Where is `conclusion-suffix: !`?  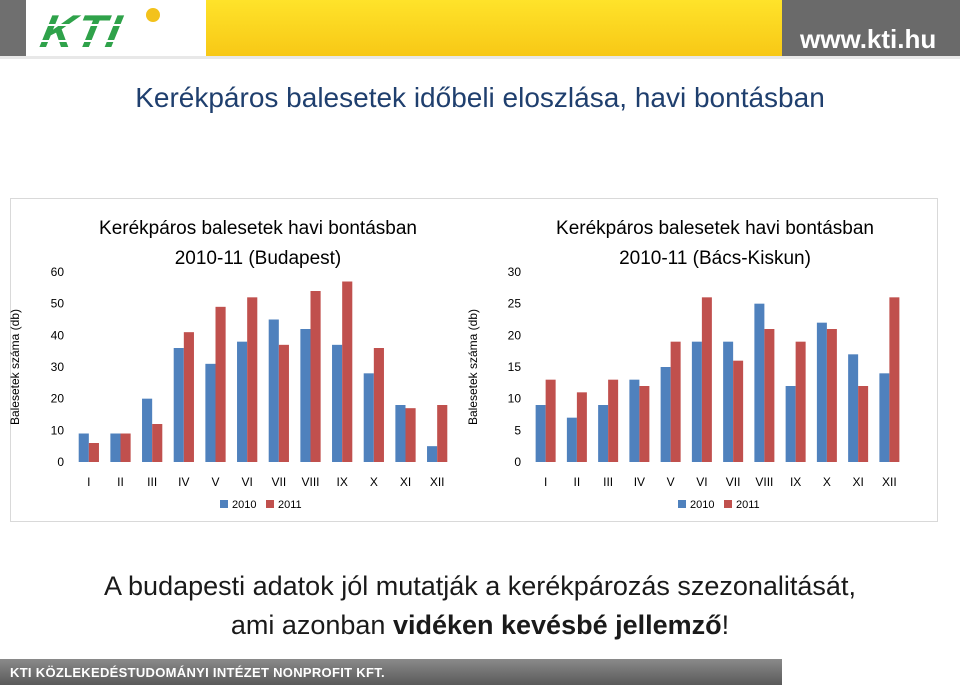 conclusion-suffix: ! is located at coordinates (725, 625).